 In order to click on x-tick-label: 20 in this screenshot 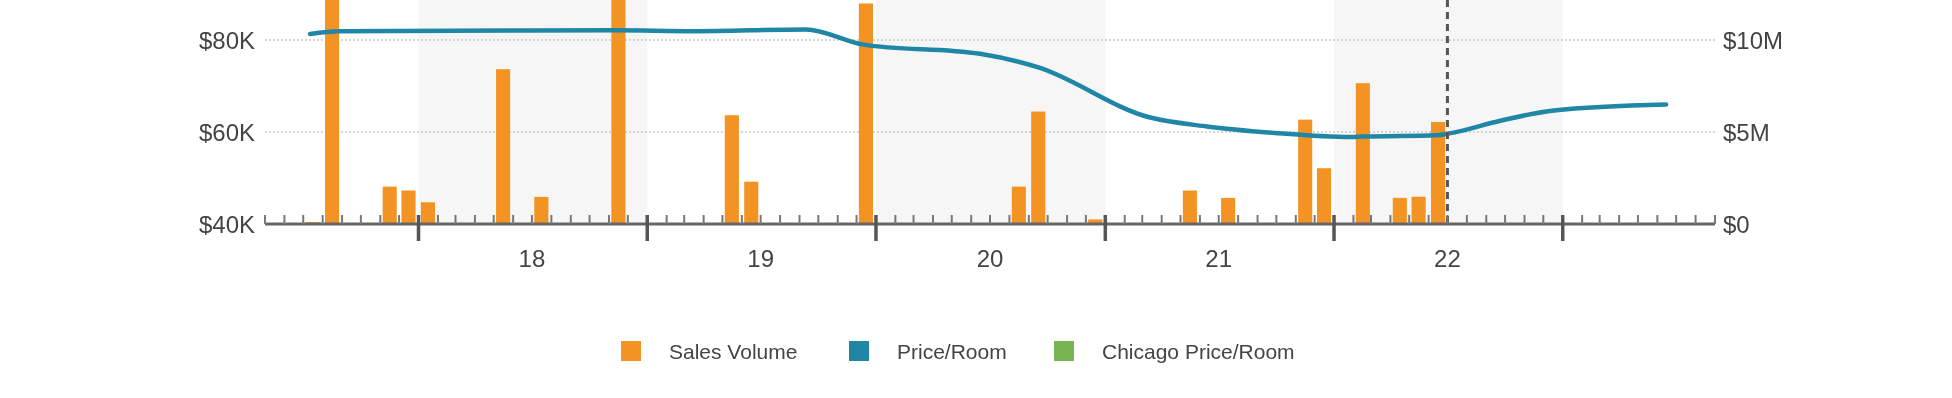, I will do `click(990, 258)`.